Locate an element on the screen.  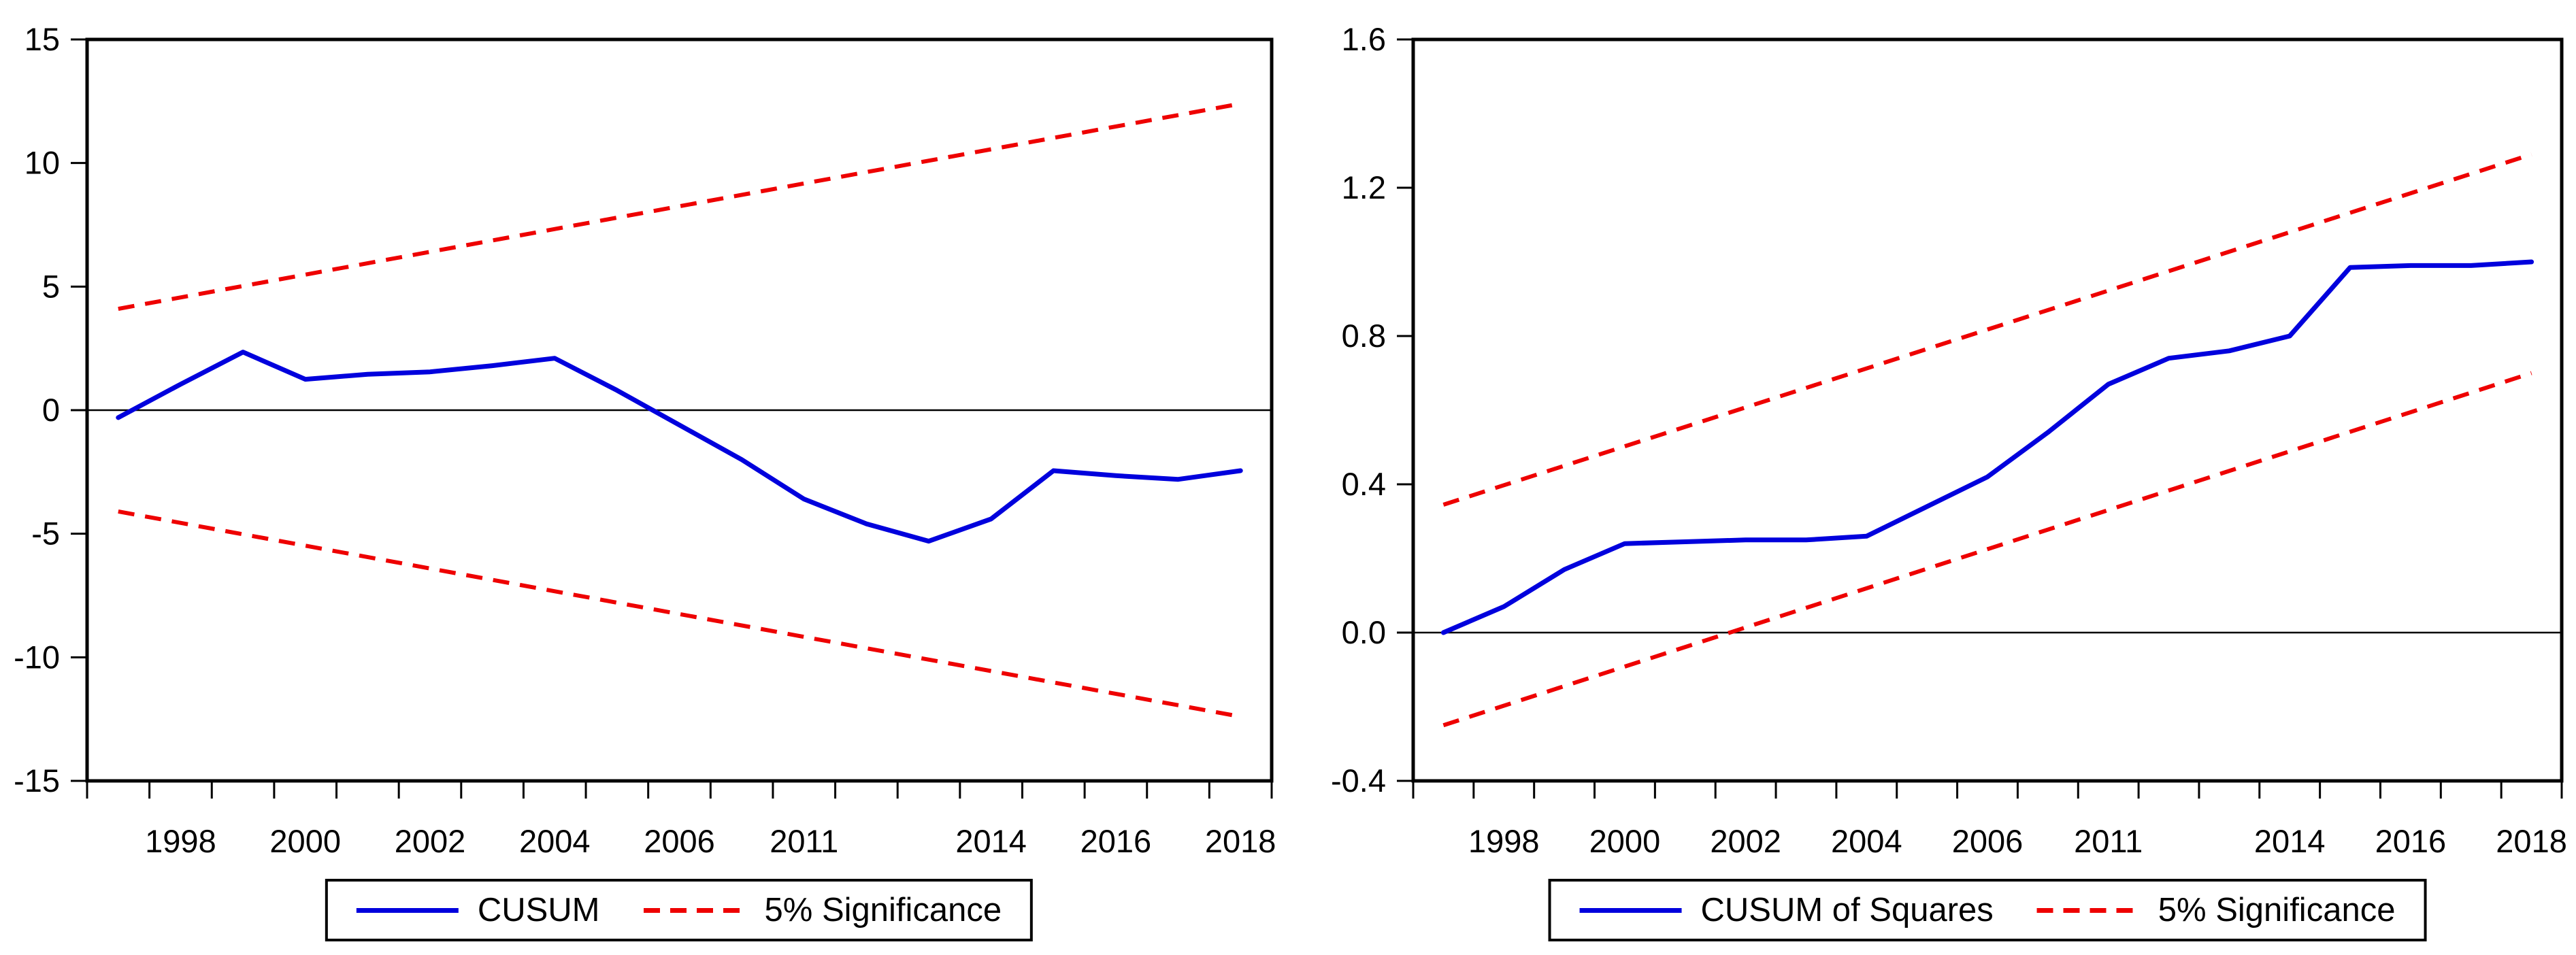
svg-text: -10 is located at coordinates (37, 657).